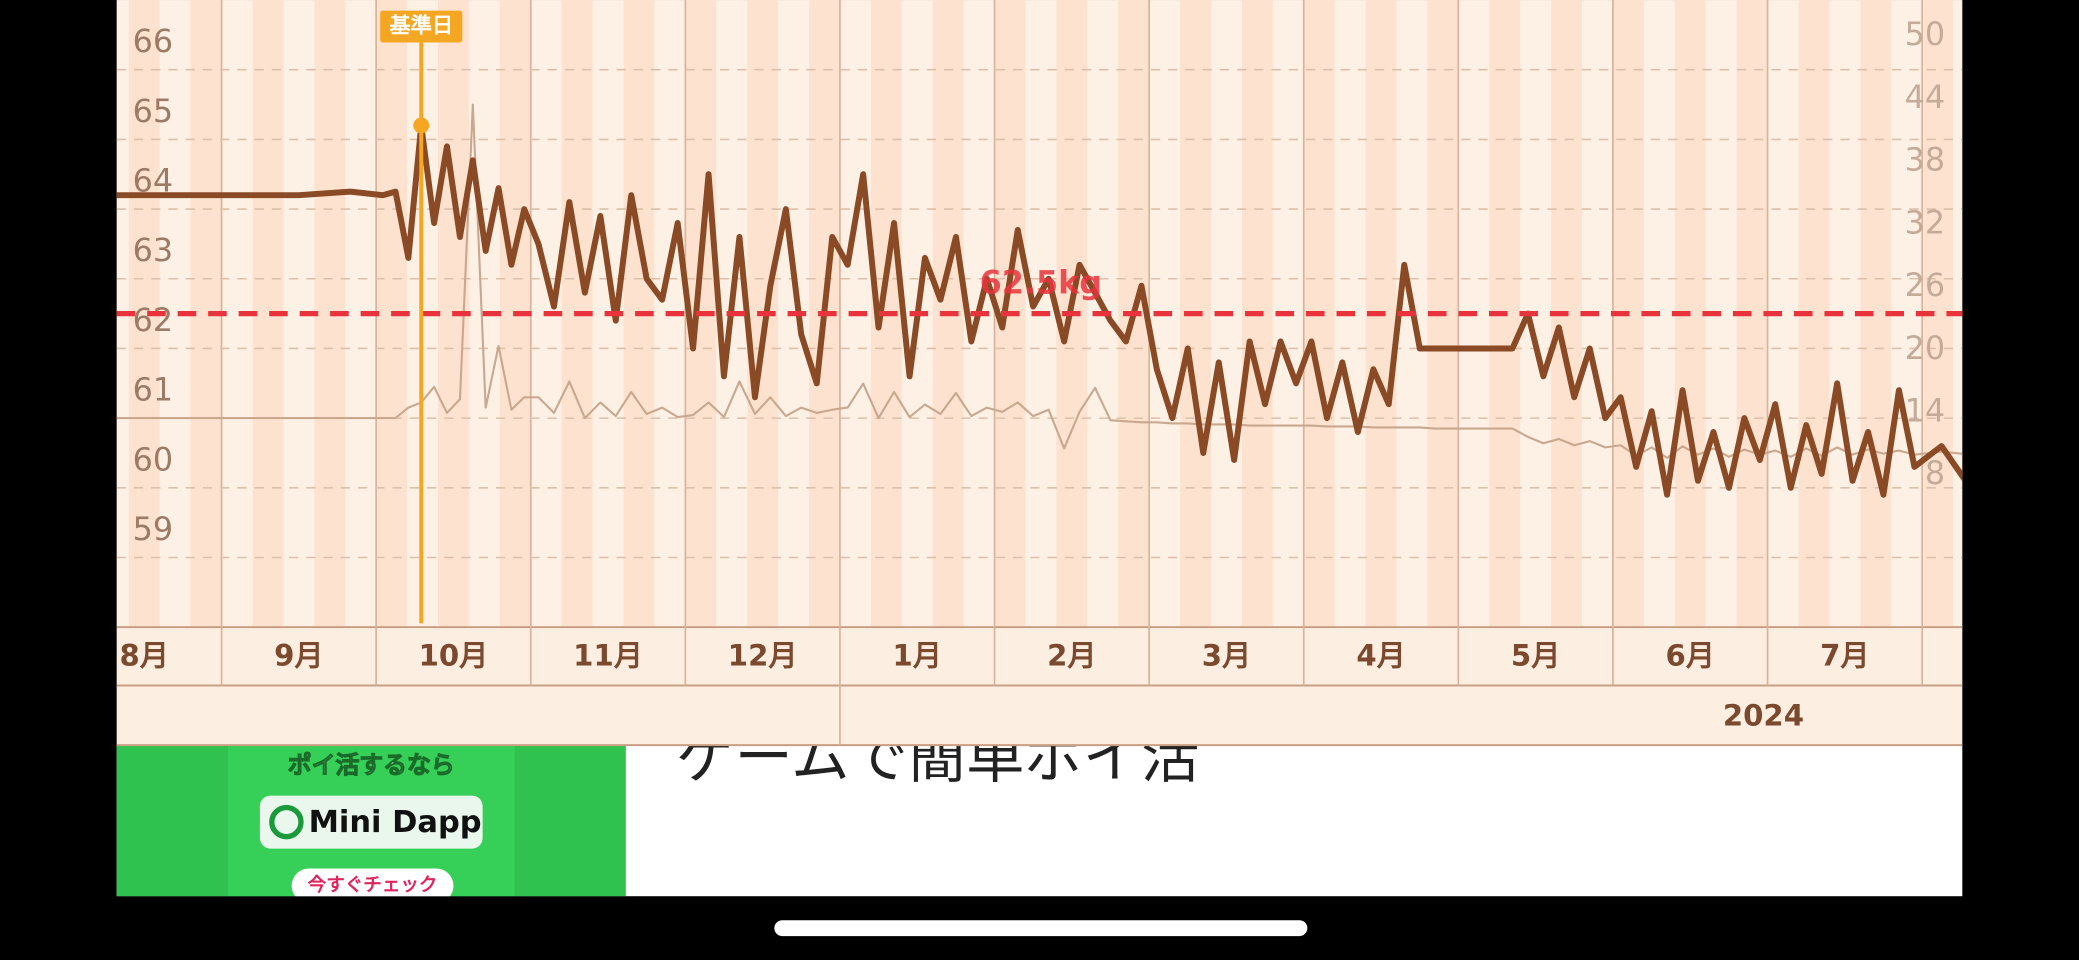  What do you see at coordinates (144, 656) in the screenshot?
I see `x-tick-label: 8月` at bounding box center [144, 656].